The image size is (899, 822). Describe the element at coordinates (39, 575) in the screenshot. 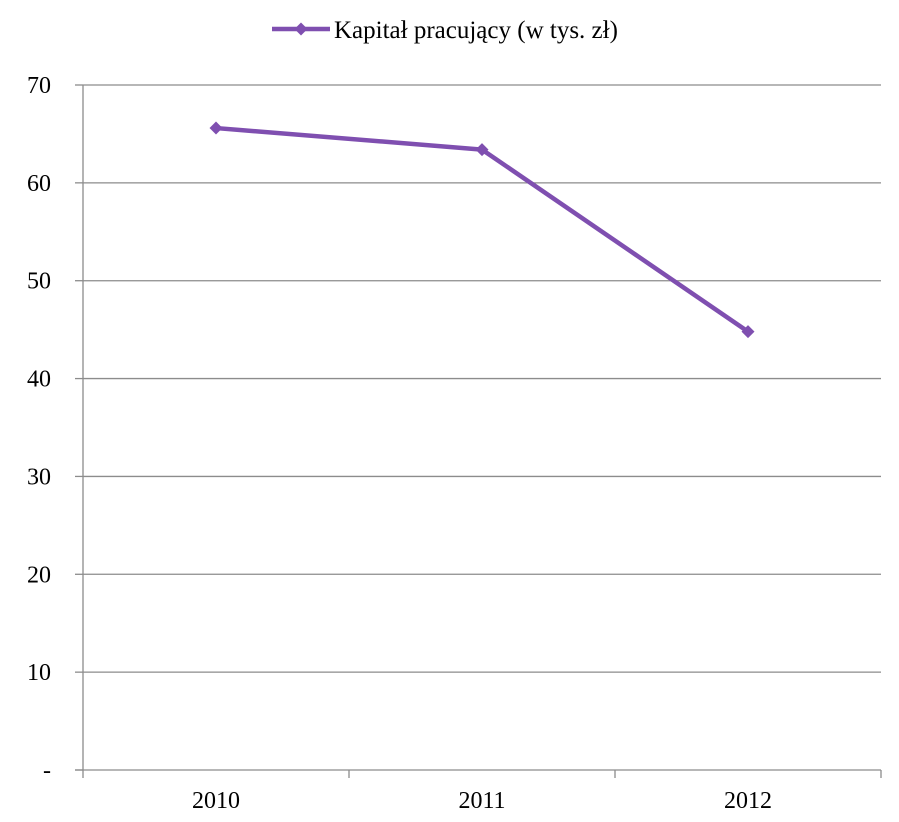

I see `y-tick-label-20: 20` at that location.